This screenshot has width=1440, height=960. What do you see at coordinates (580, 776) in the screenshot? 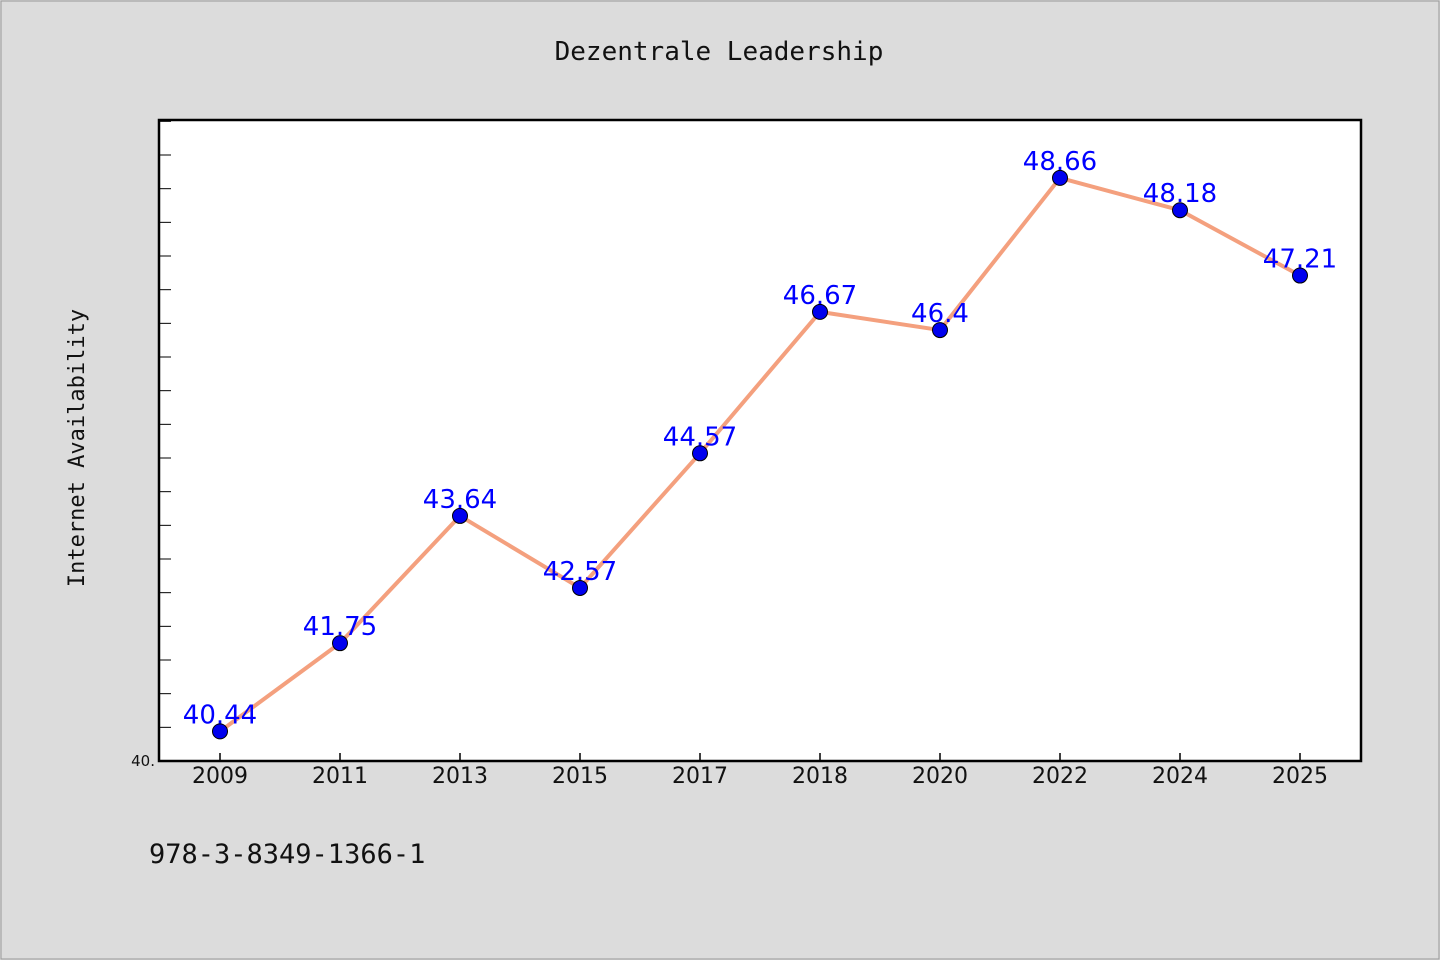
I see `x-tick-label: 2015` at bounding box center [580, 776].